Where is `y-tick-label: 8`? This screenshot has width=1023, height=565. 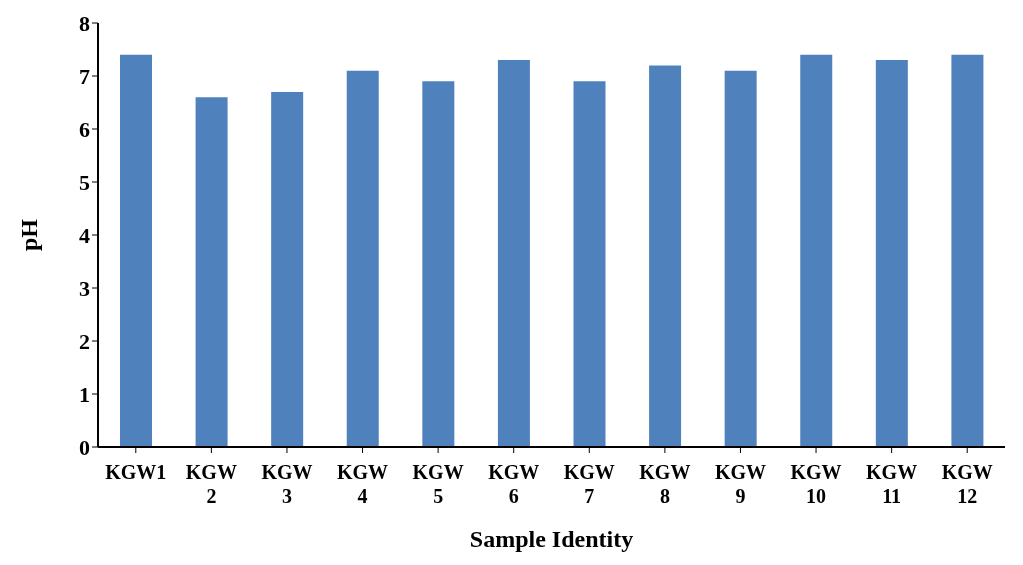 y-tick-label: 8 is located at coordinates (84, 23).